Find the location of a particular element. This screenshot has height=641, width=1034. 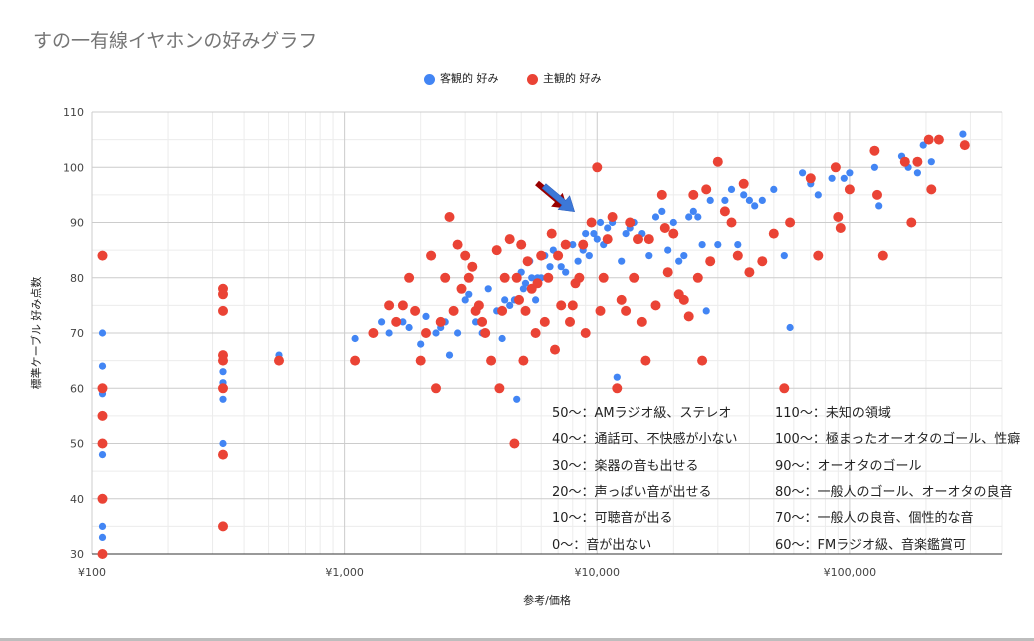

annotation-left-1: 50～：AMラジオ級、ステレオ is located at coordinates (642, 413).